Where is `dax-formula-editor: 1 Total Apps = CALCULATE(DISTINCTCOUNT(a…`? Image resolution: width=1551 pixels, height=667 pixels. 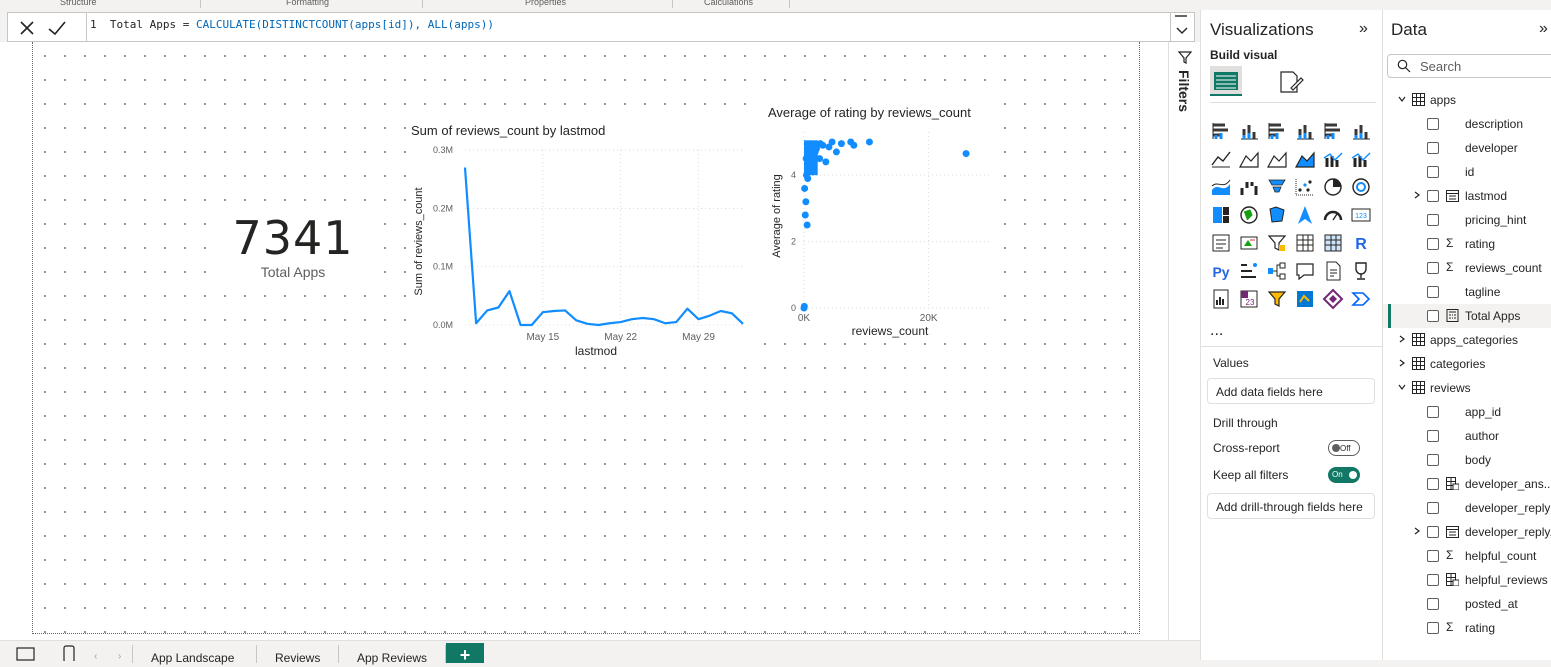 dax-formula-editor: 1 Total Apps = CALCULATE(DISTINCTCOUNT(a… is located at coordinates (292, 24).